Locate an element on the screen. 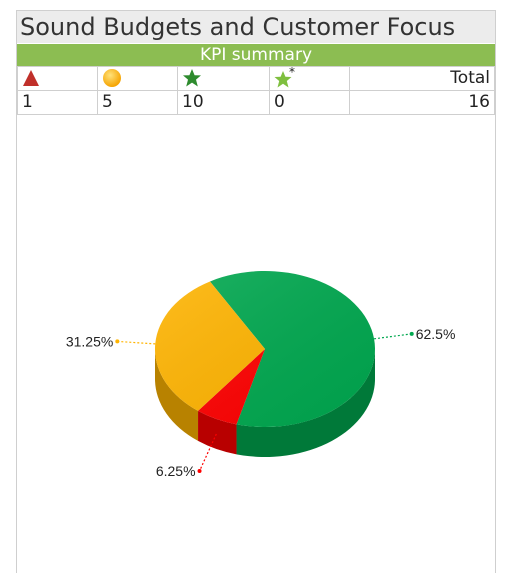 The height and width of the screenshot is (574, 520). green-star-icon is located at coordinates (192, 78).